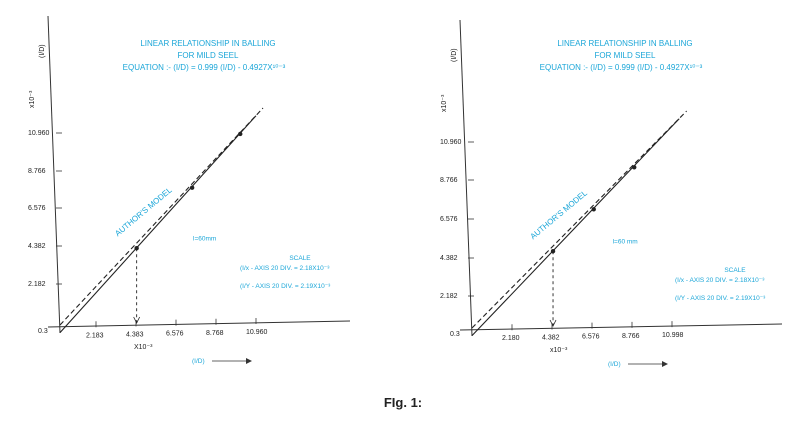  Describe the element at coordinates (403, 402) in the screenshot. I see `figure-caption: FIg. 1:` at that location.